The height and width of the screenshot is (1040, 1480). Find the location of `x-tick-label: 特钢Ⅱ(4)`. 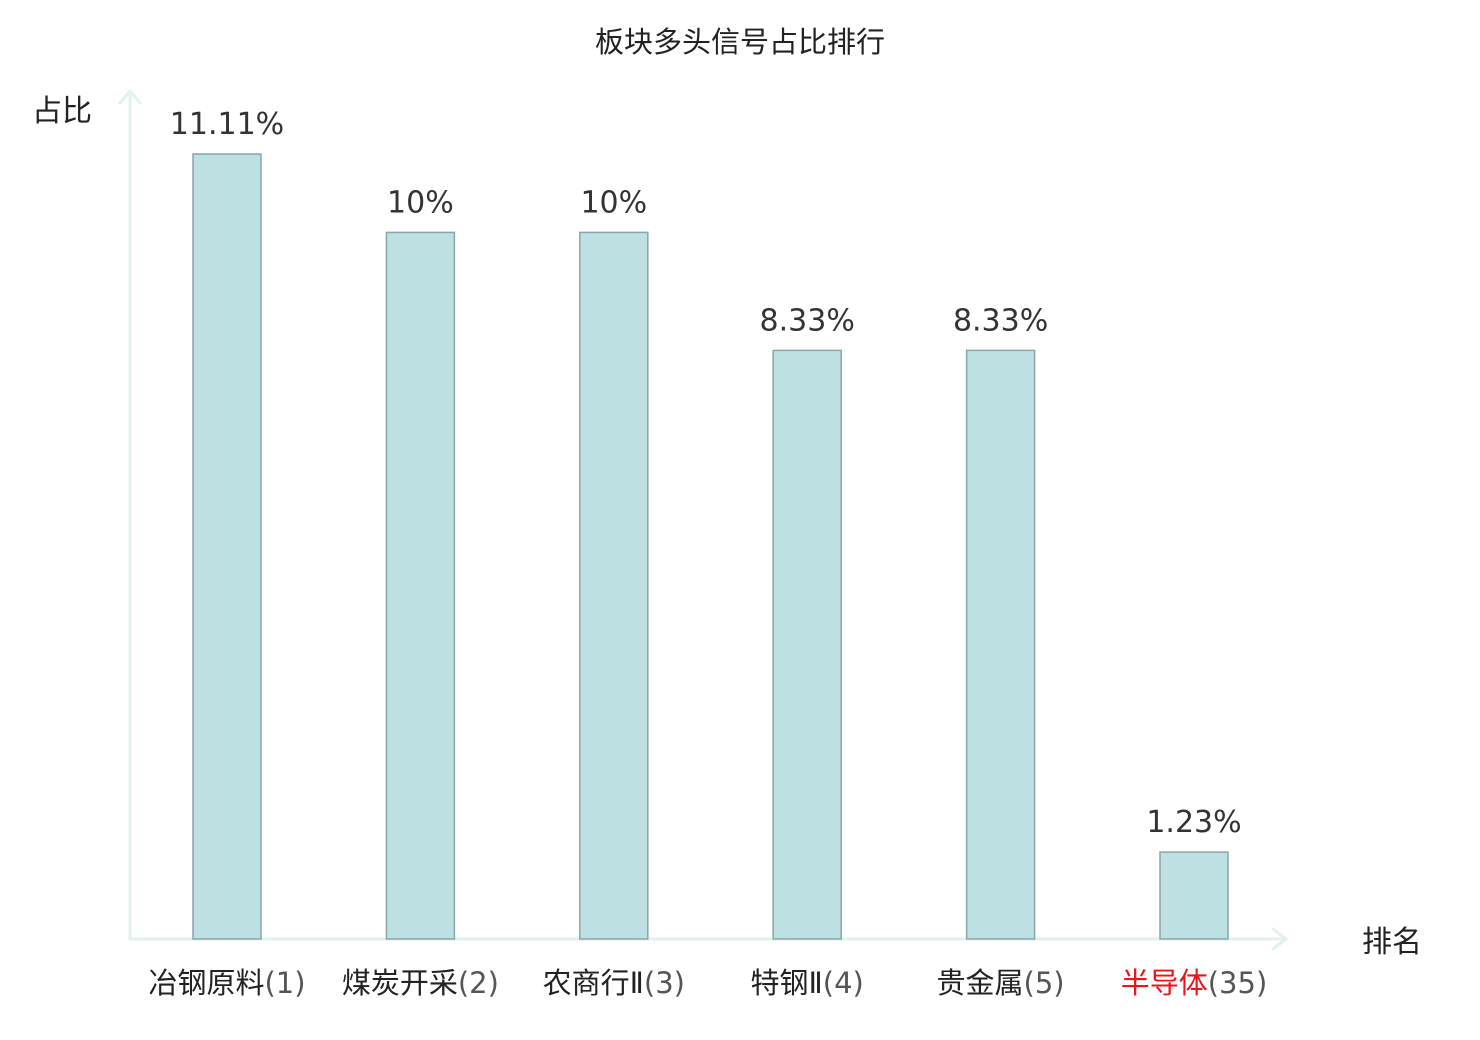

x-tick-label: 特钢Ⅱ(4) is located at coordinates (807, 983).